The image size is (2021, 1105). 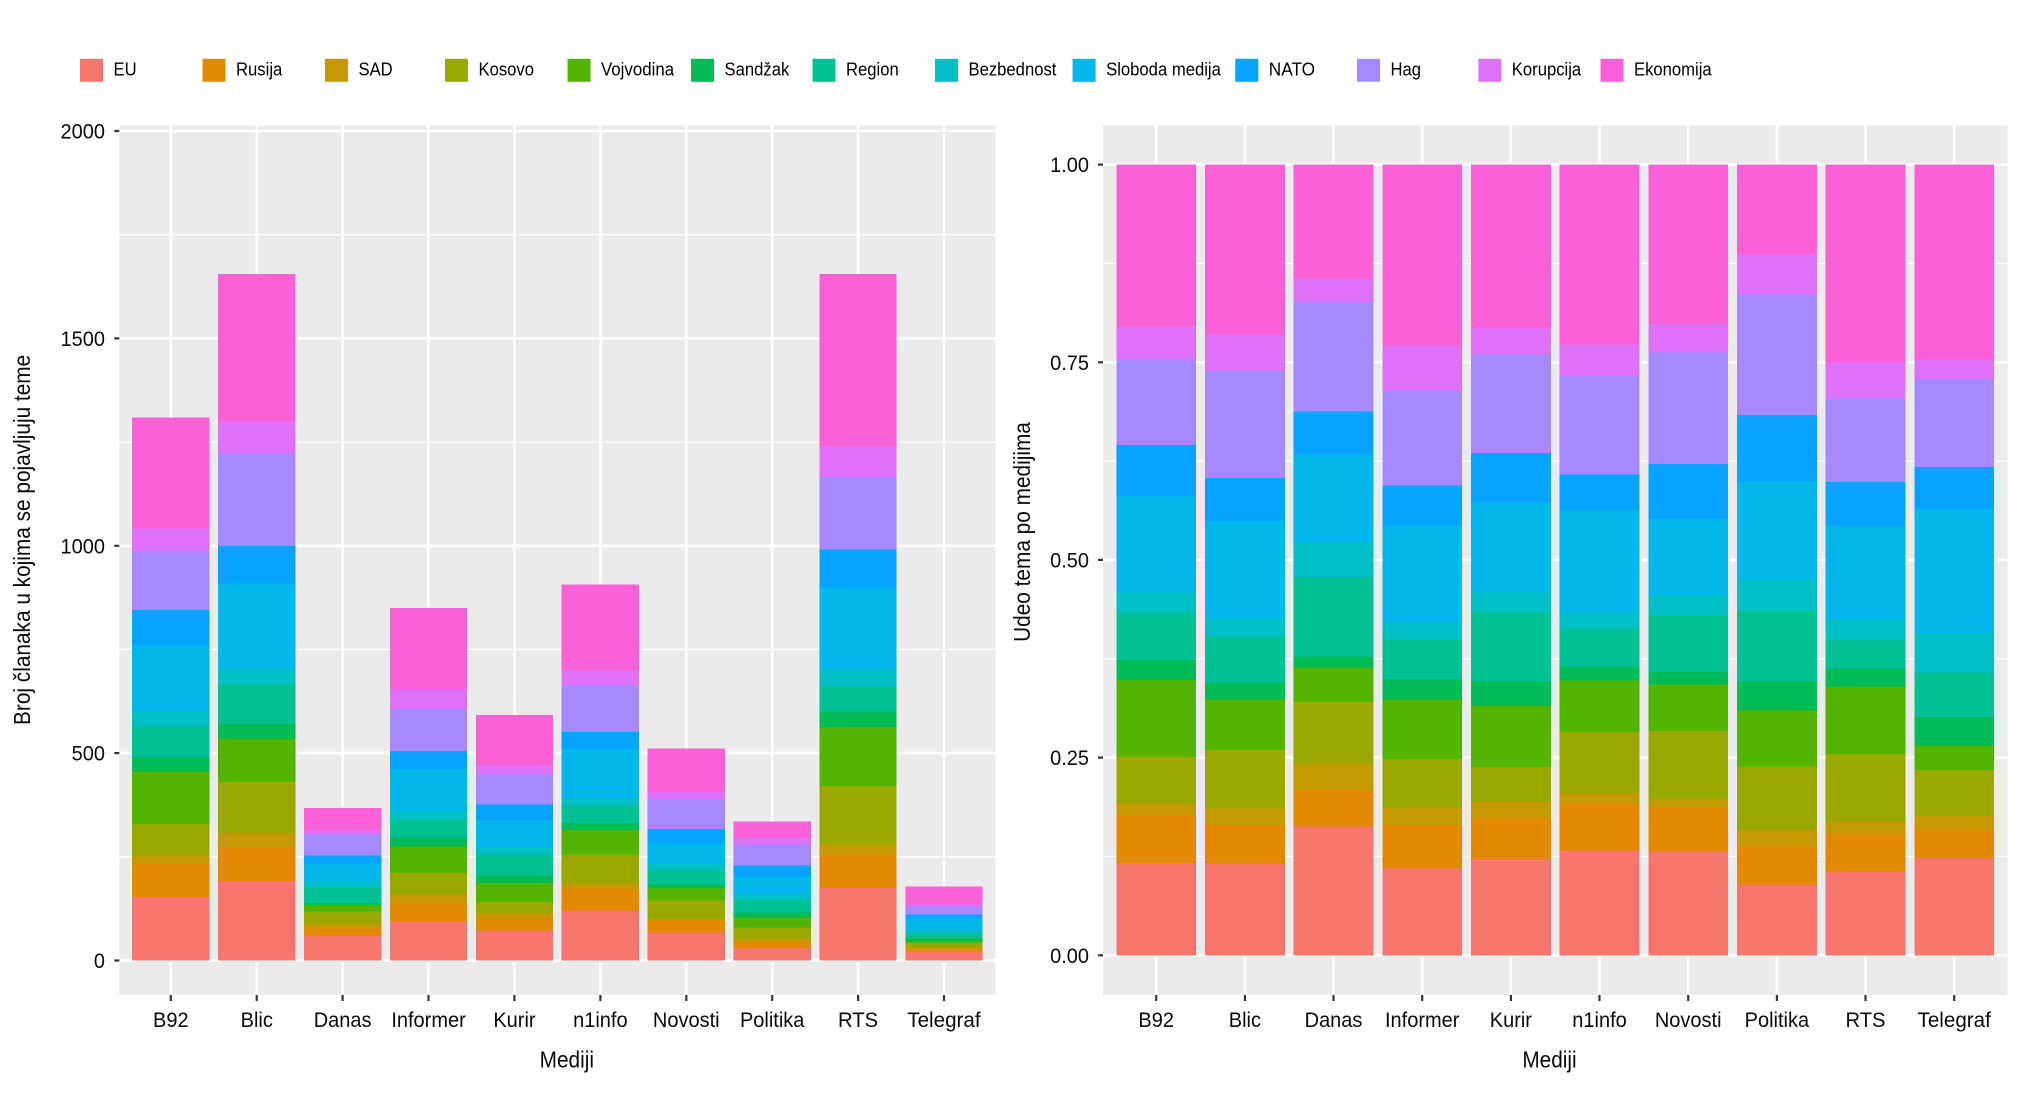 What do you see at coordinates (1406, 68) in the screenshot?
I see `svg-text: Hag` at bounding box center [1406, 68].